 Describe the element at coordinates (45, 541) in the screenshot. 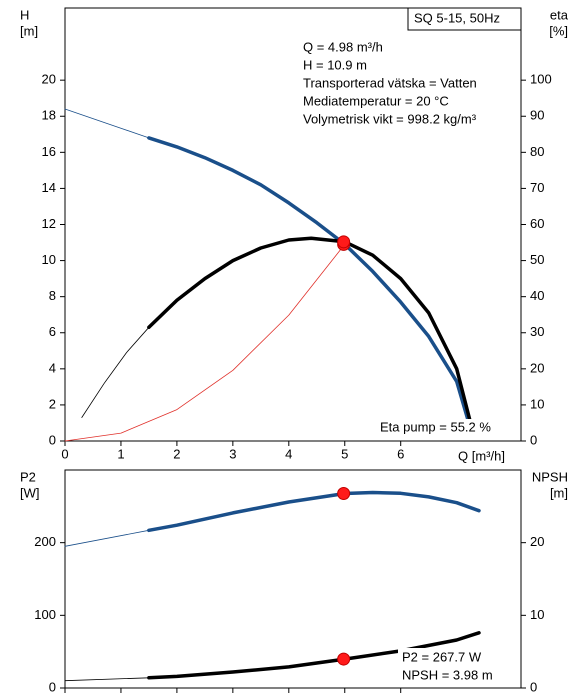

I see `y-tick-label: 200` at that location.